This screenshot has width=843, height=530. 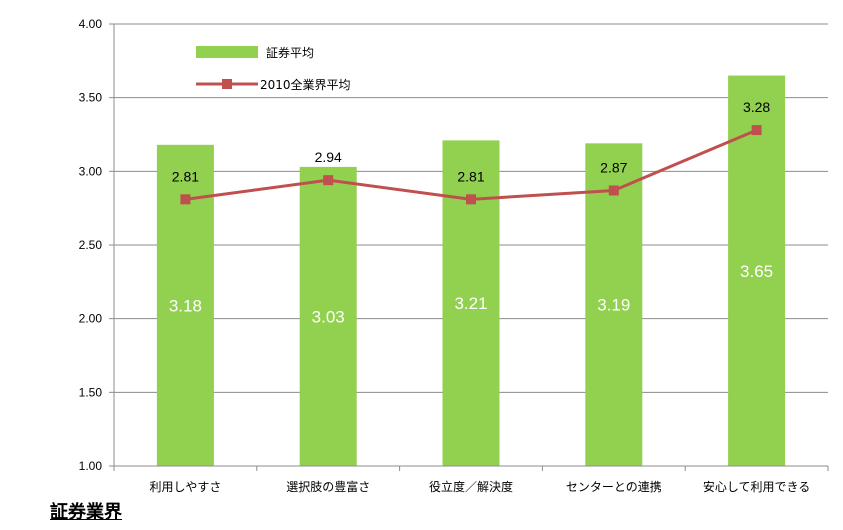 I want to click on legend-label: 証券平均, so click(x=290, y=52).